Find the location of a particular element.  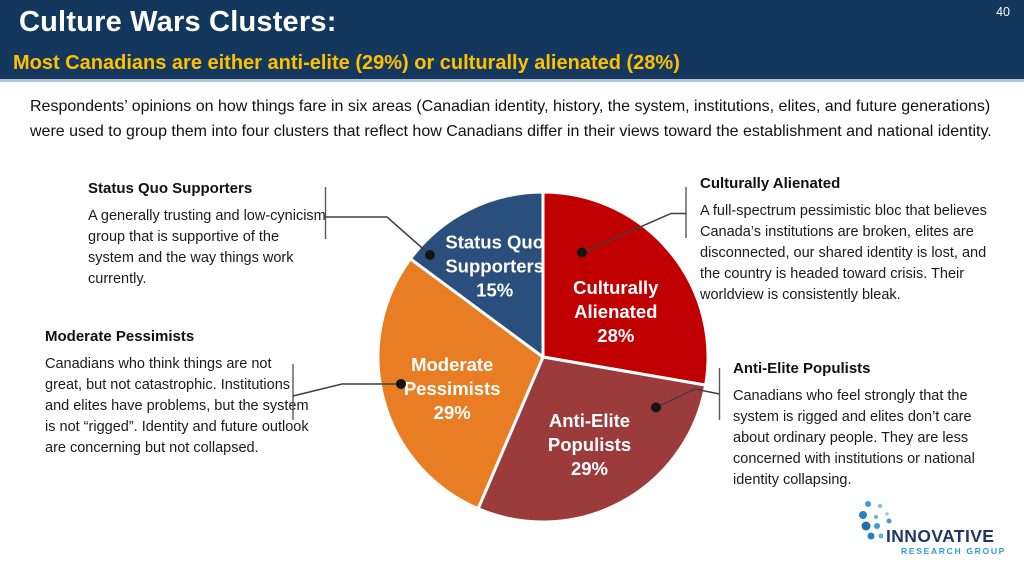

pie-slice-label: Status Quo is located at coordinates (494, 242).